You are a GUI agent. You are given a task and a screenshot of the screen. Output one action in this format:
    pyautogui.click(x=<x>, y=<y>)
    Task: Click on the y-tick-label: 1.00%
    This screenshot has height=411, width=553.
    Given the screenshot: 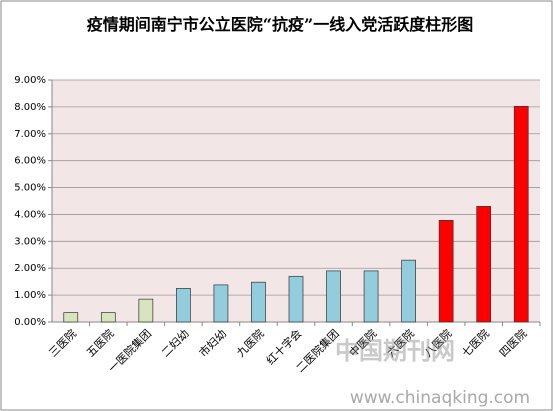 What is the action you would take?
    pyautogui.click(x=30, y=295)
    